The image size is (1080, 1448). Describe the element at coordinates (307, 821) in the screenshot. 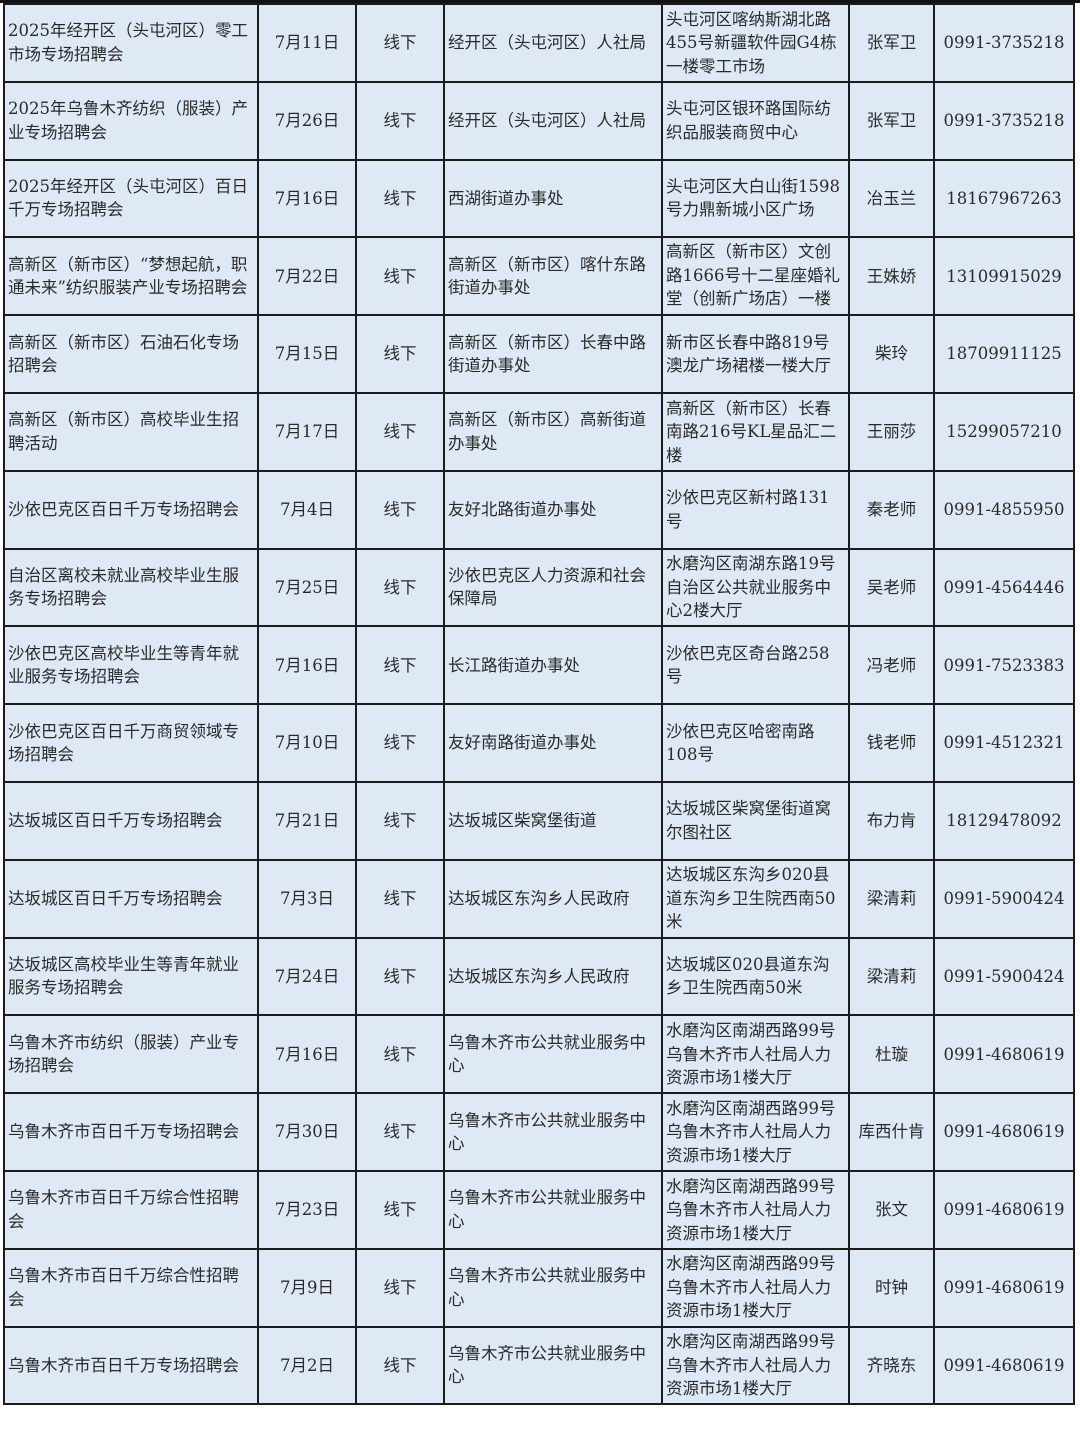

I see `date-cell-text: 7月21日` at that location.